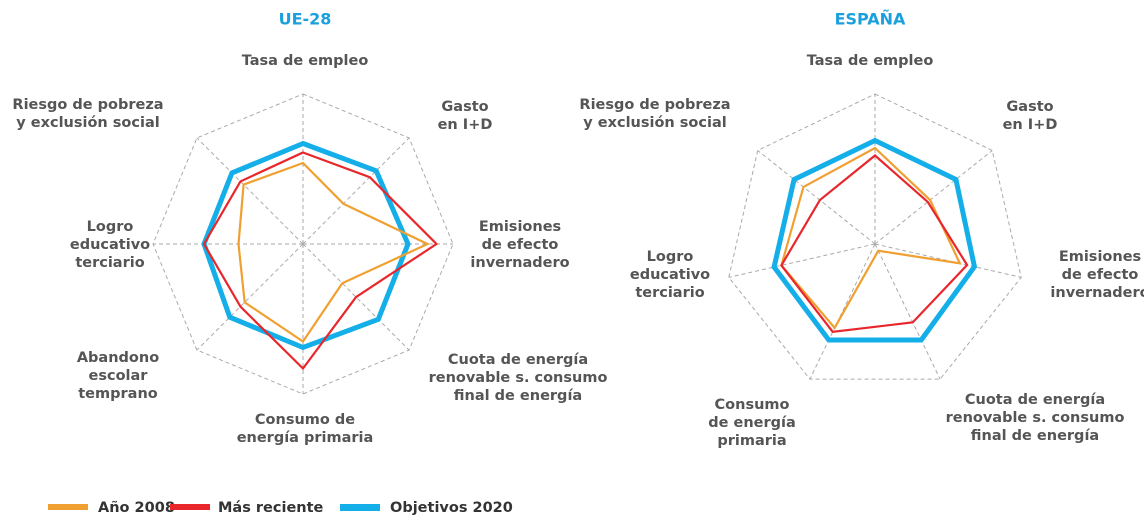 Image resolution: width=1144 pixels, height=519 pixels. What do you see at coordinates (752, 423) in the screenshot?
I see `axis-label: de energía` at bounding box center [752, 423].